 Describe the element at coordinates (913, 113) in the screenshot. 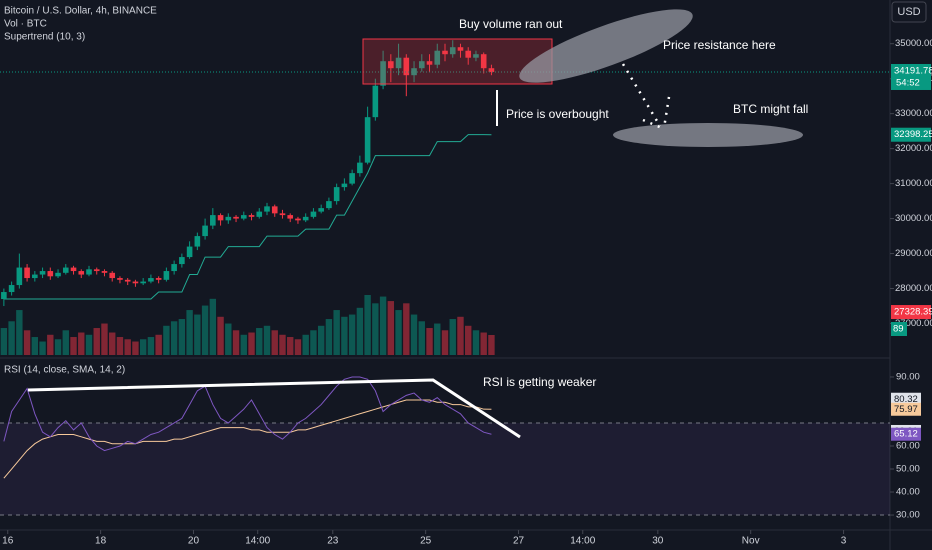

I see `y-tick-label: 33000.00` at that location.